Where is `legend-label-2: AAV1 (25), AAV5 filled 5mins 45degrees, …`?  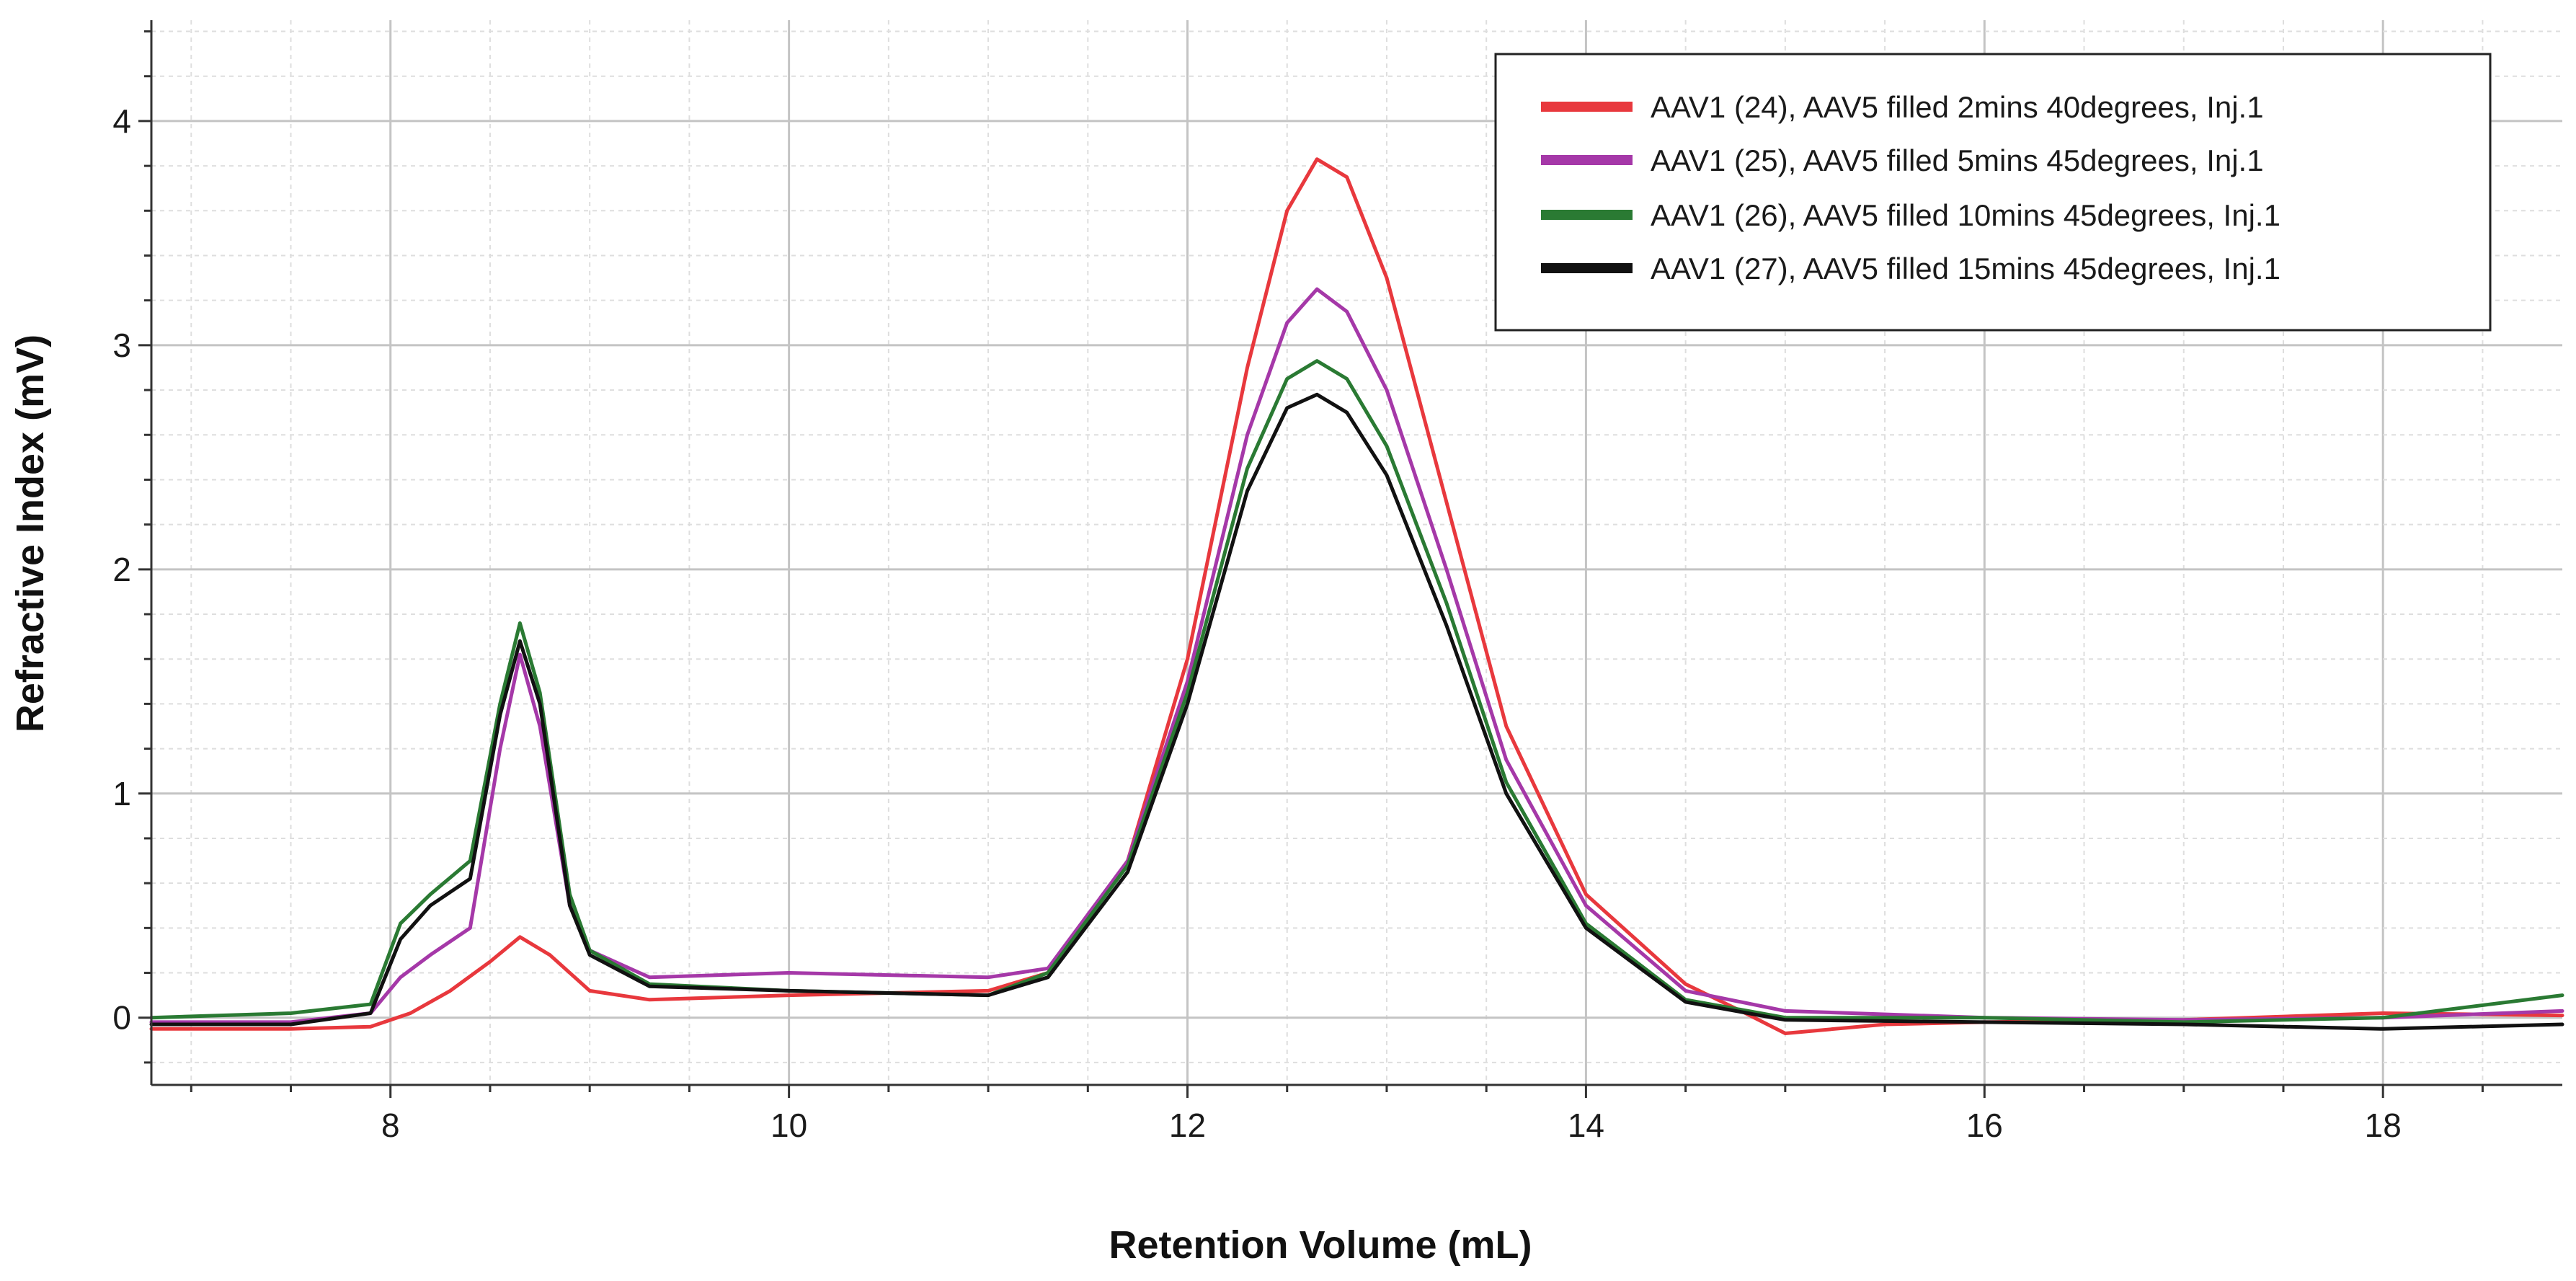
legend-label-2: AAV1 (25), AAV5 filled 5mins 45degrees, … is located at coordinates (1957, 160).